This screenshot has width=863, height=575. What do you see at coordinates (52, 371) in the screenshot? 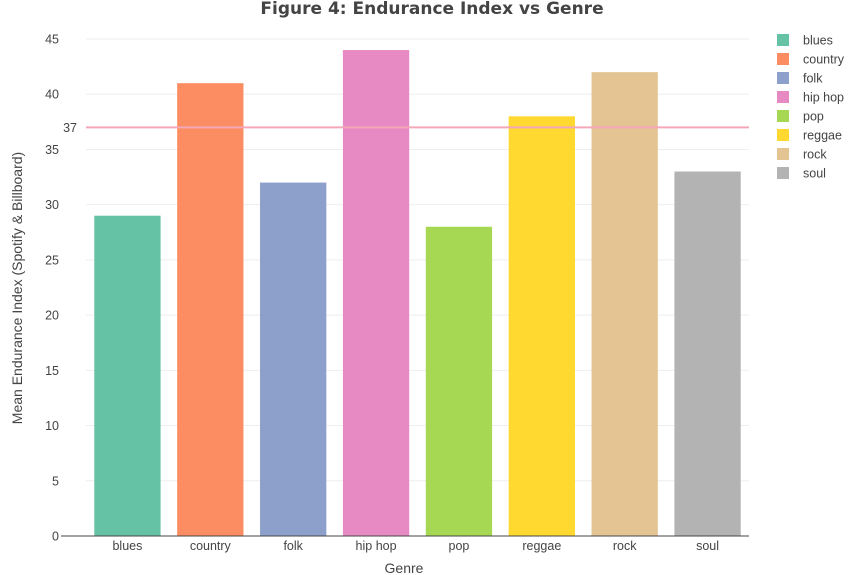
I see `y-tick-label: 15` at bounding box center [52, 371].